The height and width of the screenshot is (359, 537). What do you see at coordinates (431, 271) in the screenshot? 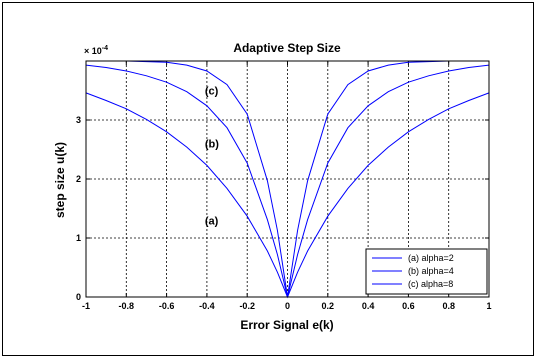
I see `legend-label: (b) alpha=4` at bounding box center [431, 271].